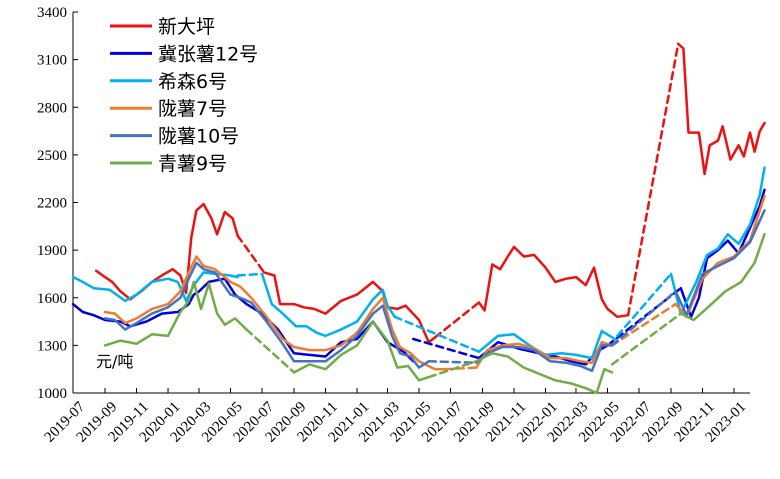  What do you see at coordinates (192, 82) in the screenshot?
I see `legend-label: 希森6号` at bounding box center [192, 82].